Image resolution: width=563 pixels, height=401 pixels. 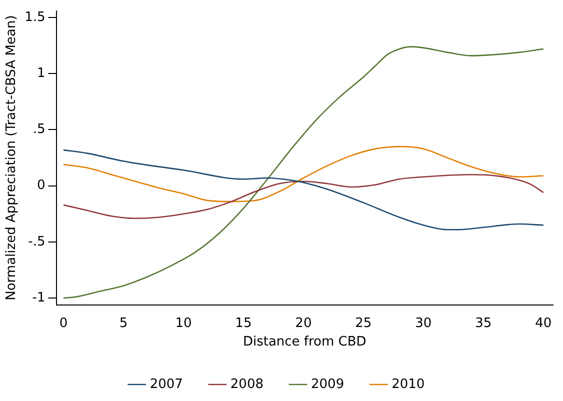 I want to click on x-tick-label: 25, so click(x=363, y=323).